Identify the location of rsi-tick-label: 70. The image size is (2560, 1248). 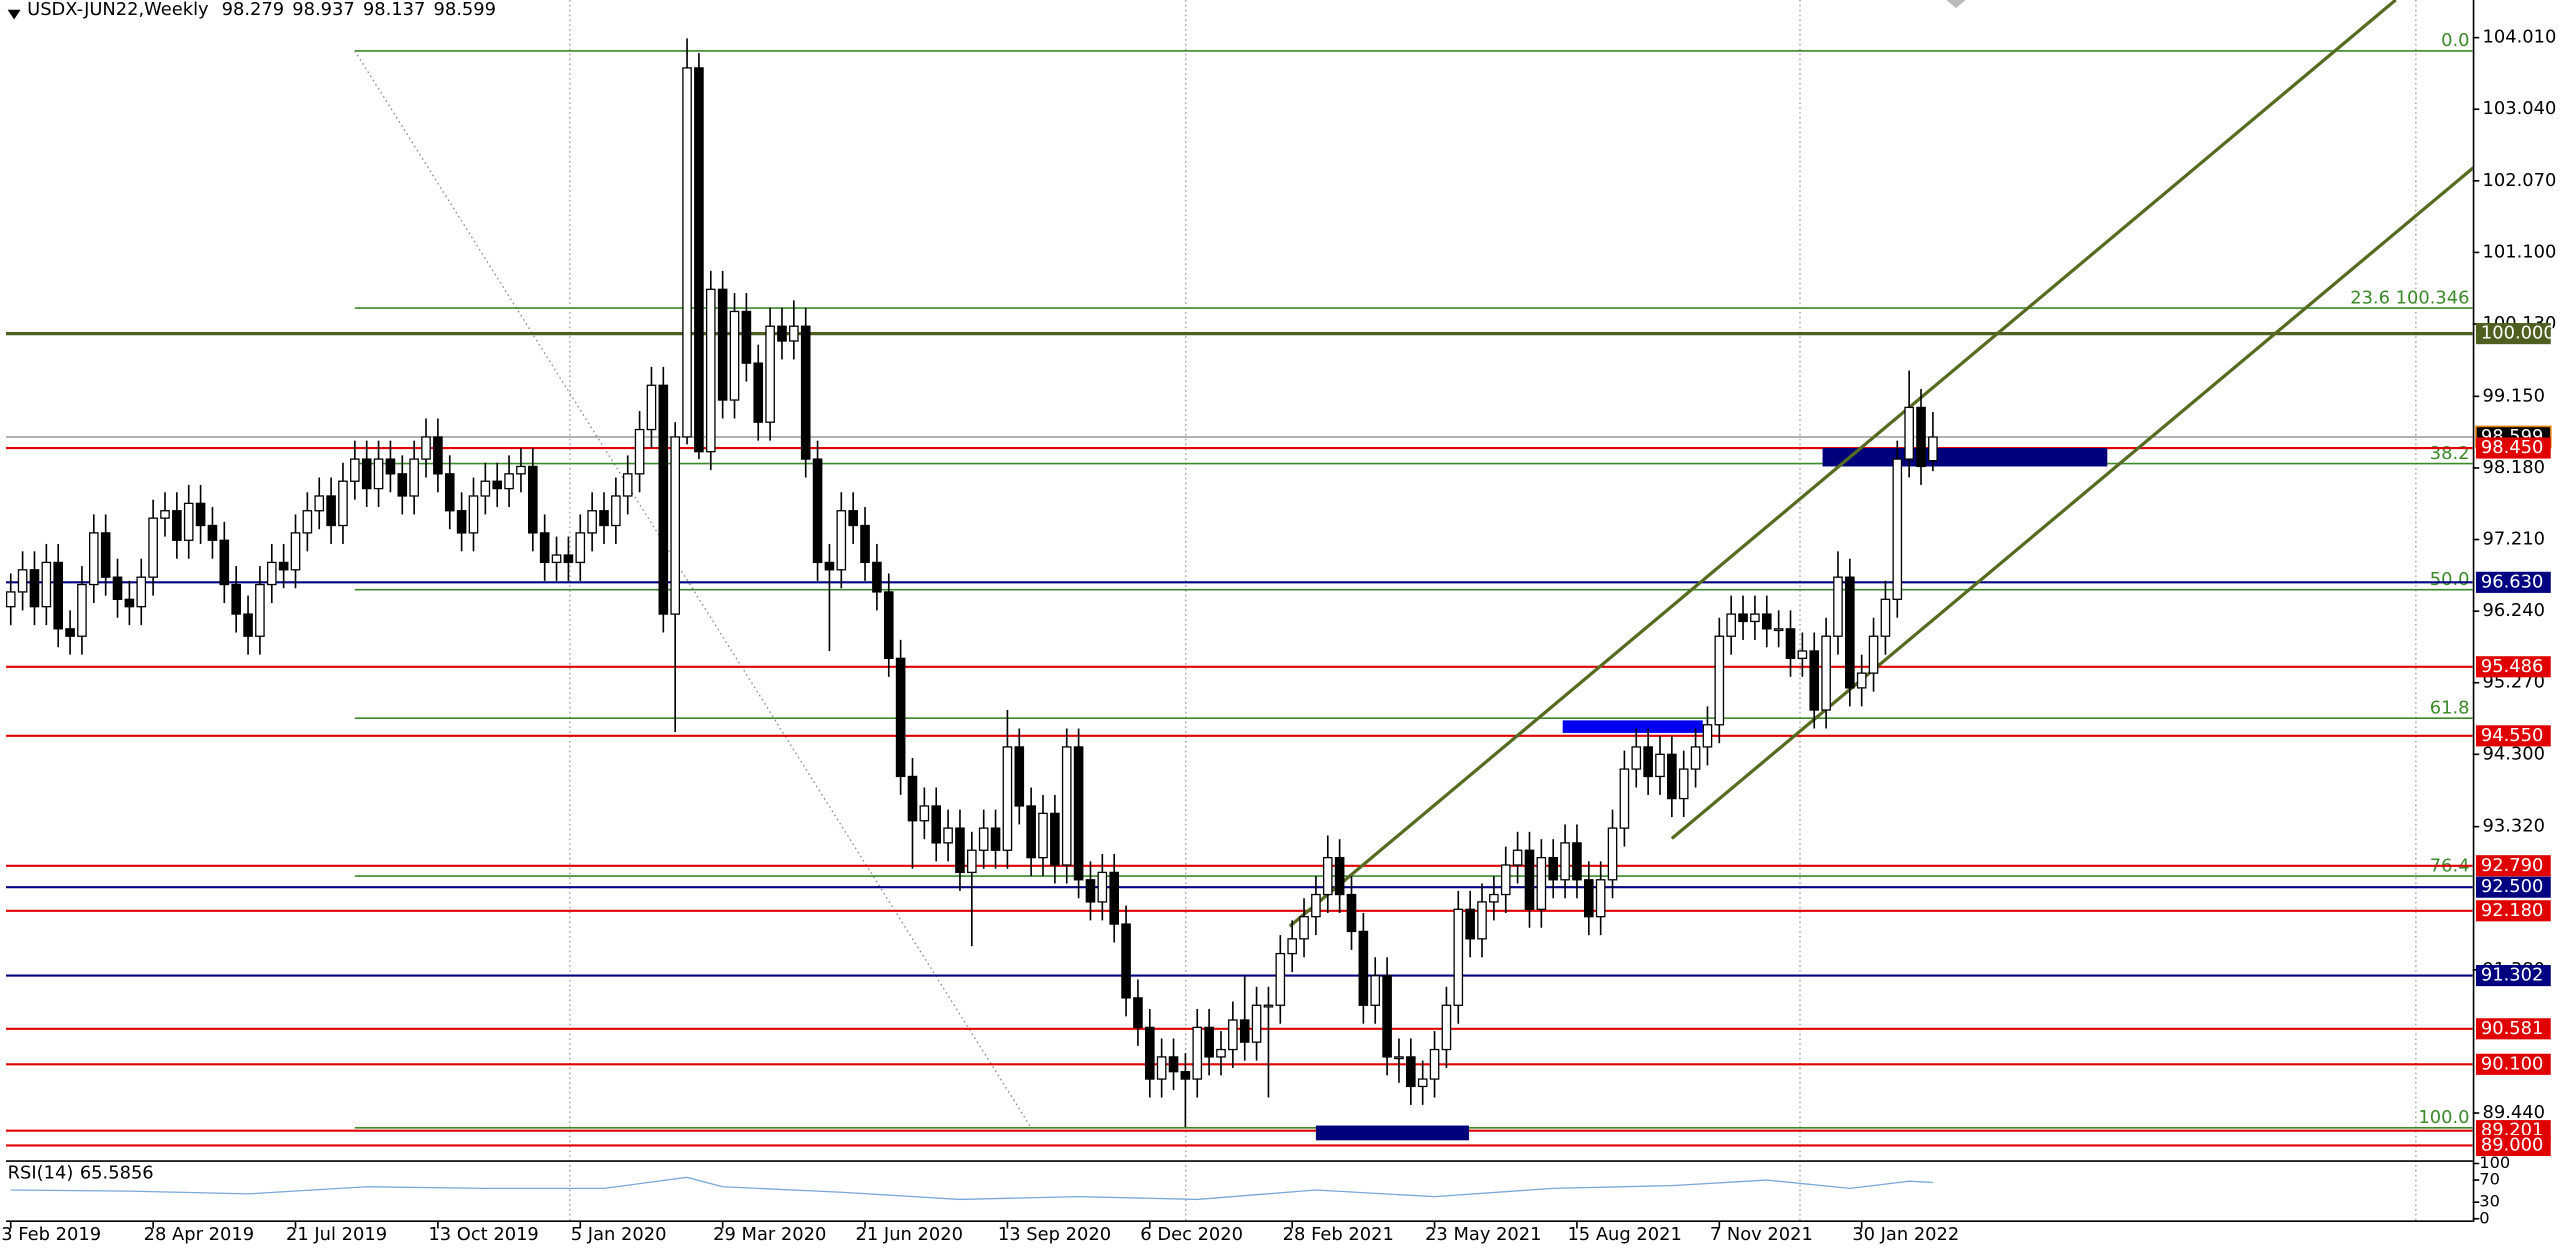
(2489, 1179).